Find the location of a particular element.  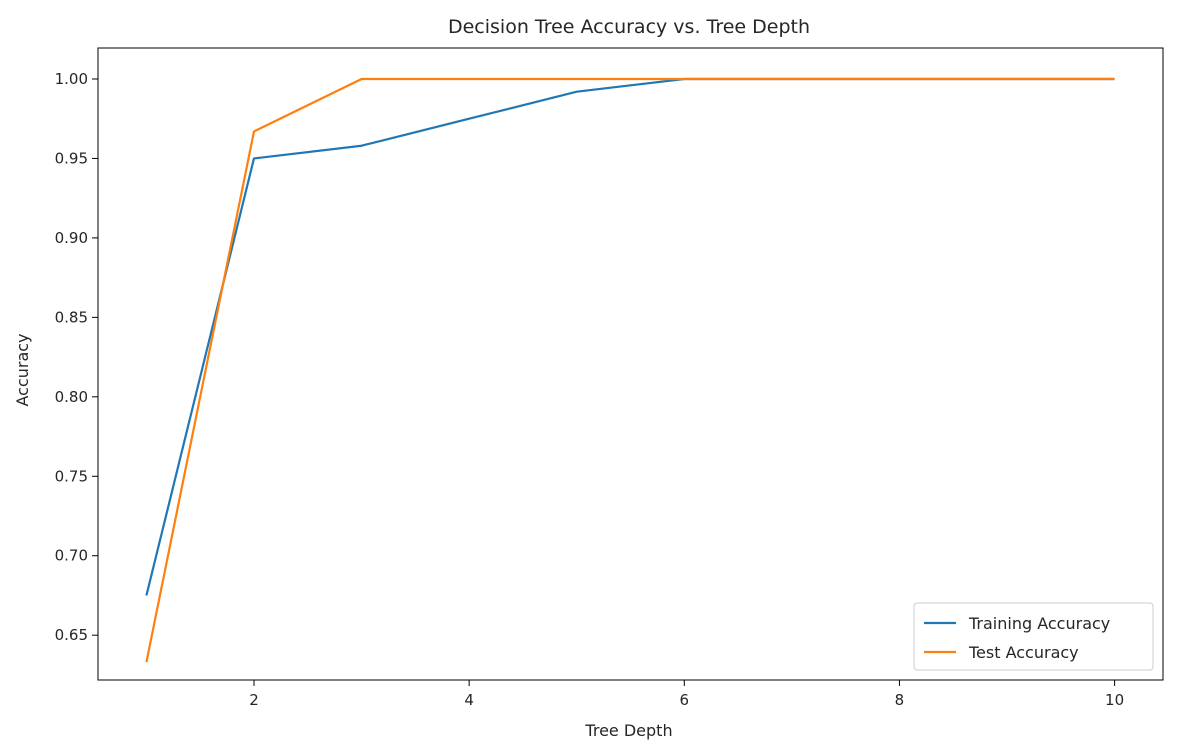

legend: Training Accuracy Test Accuracy is located at coordinates (1033, 636).